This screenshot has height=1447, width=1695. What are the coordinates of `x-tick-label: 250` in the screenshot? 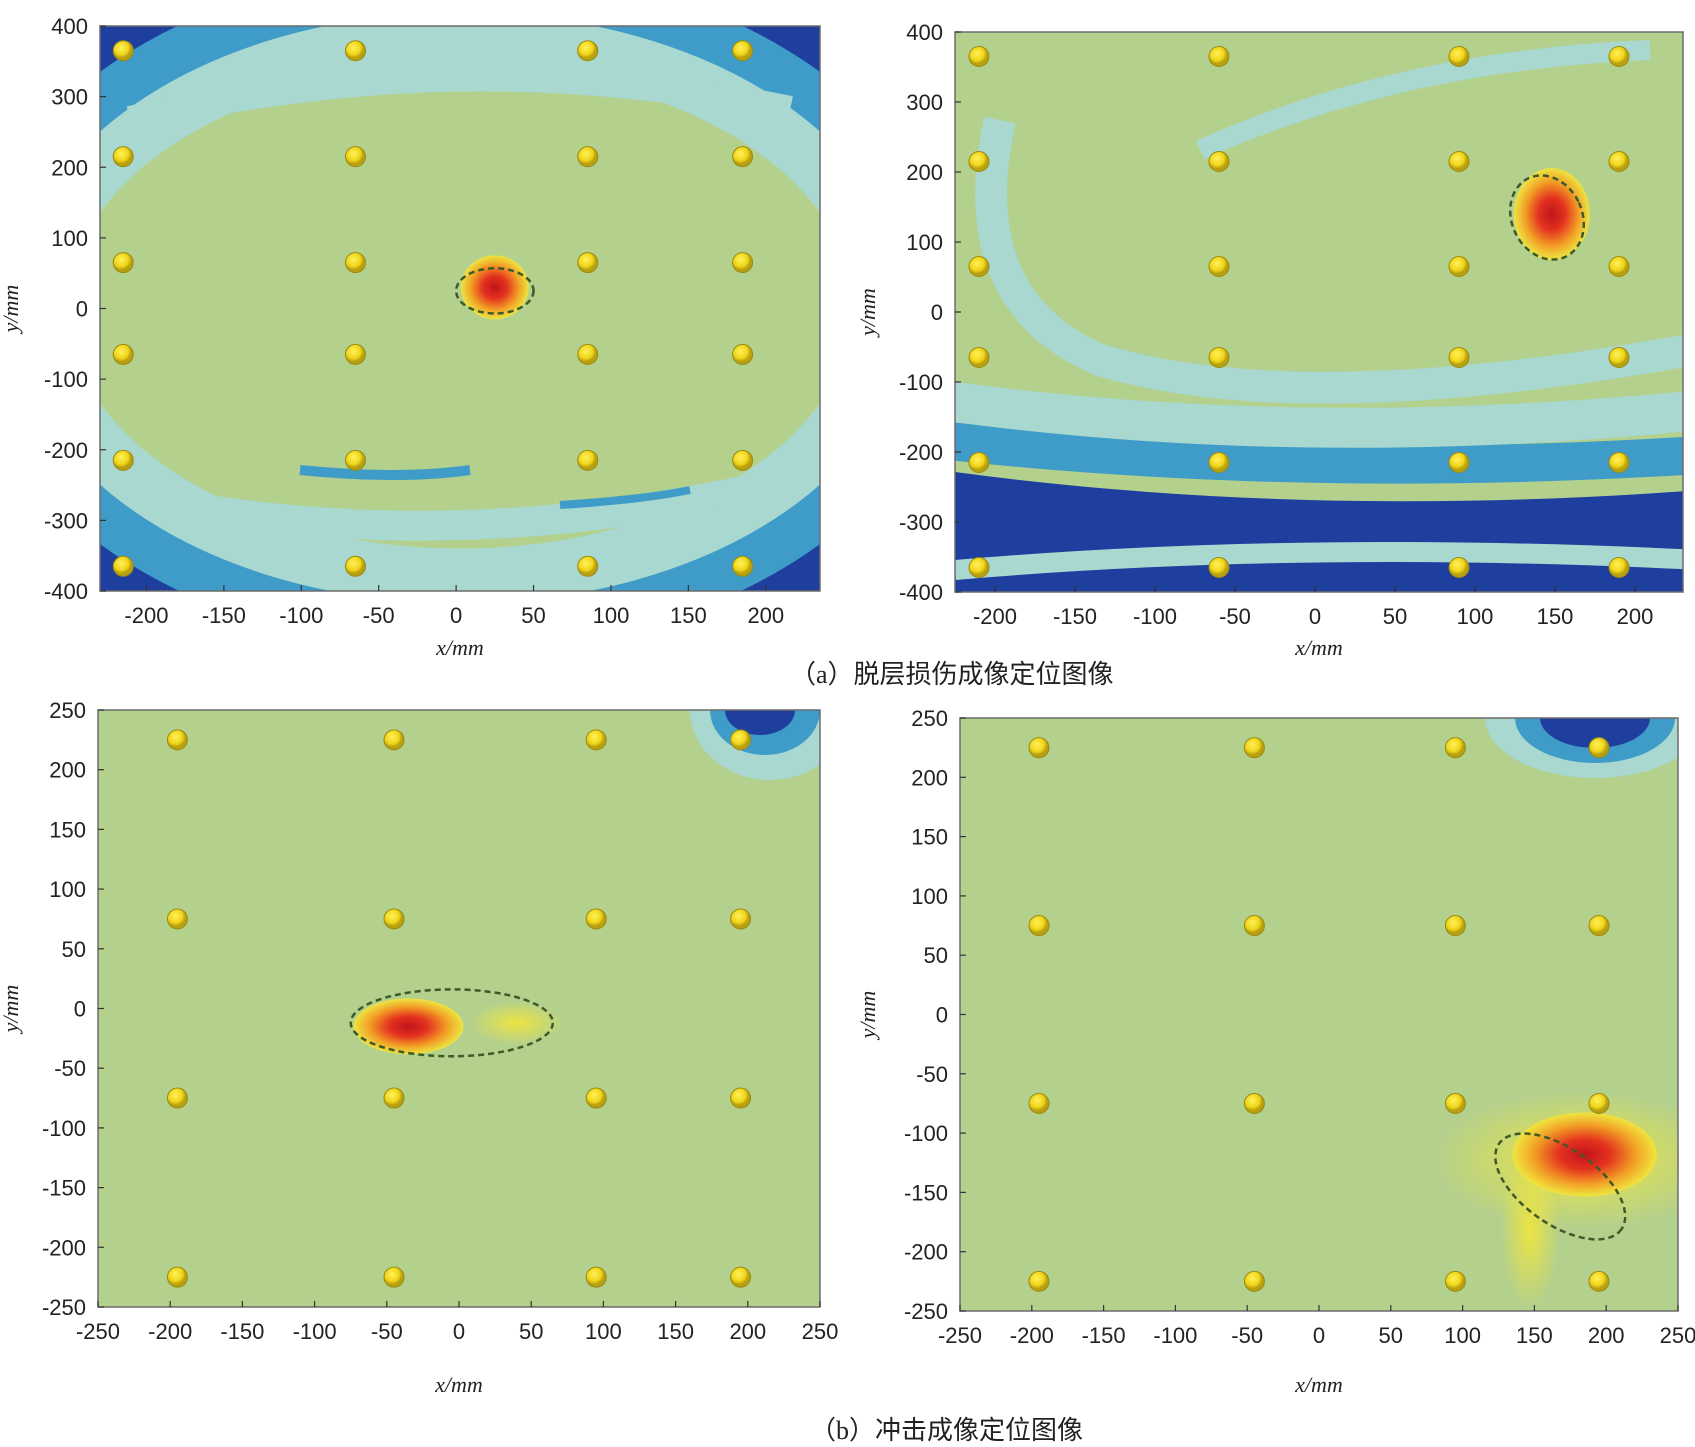 It's located at (820, 1331).